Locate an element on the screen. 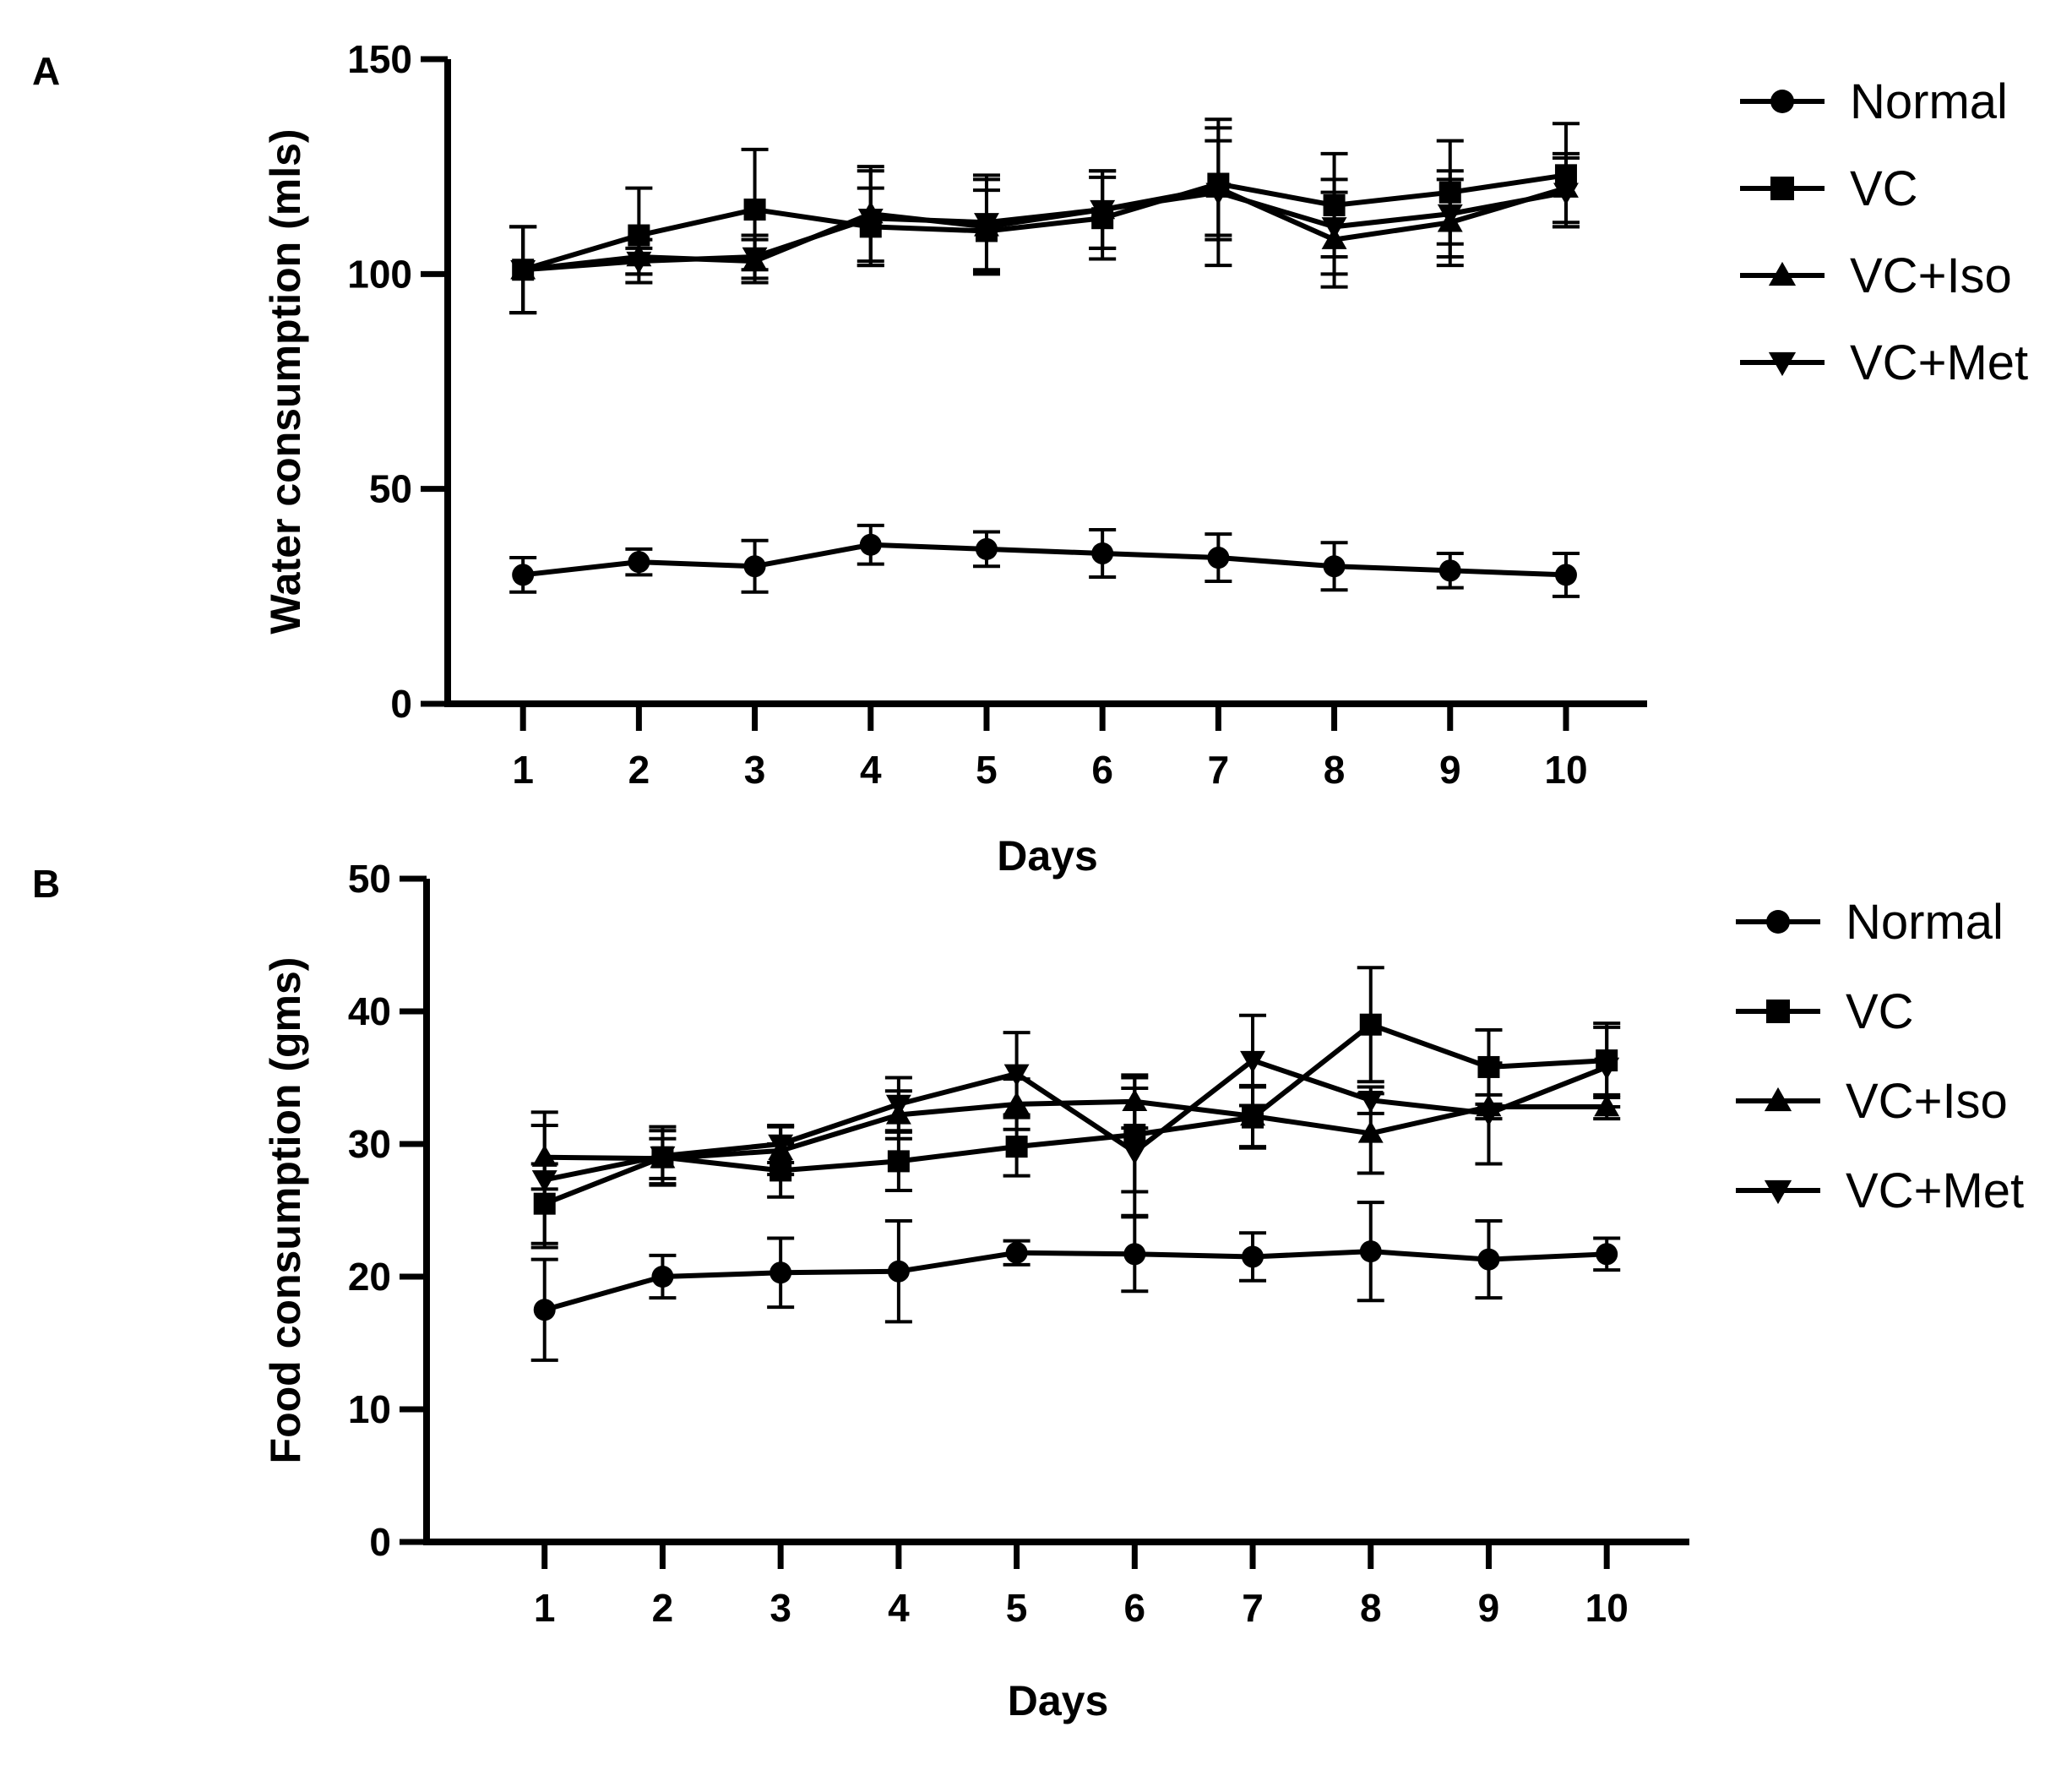 This screenshot has width=2072, height=1765. y-tick-label: 20 is located at coordinates (369, 1277).